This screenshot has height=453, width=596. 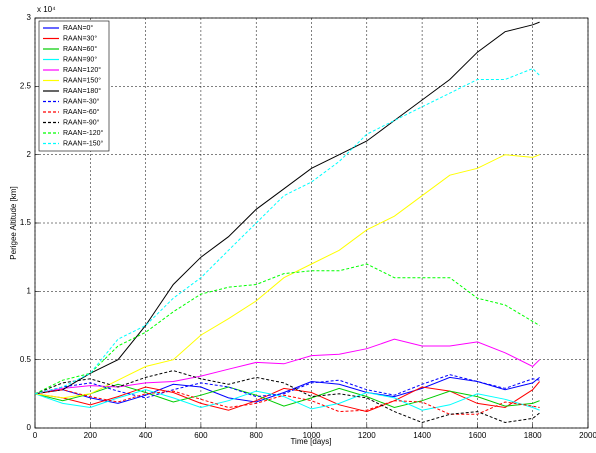 I want to click on legend-label: RAAN=180°, so click(x=82, y=91).